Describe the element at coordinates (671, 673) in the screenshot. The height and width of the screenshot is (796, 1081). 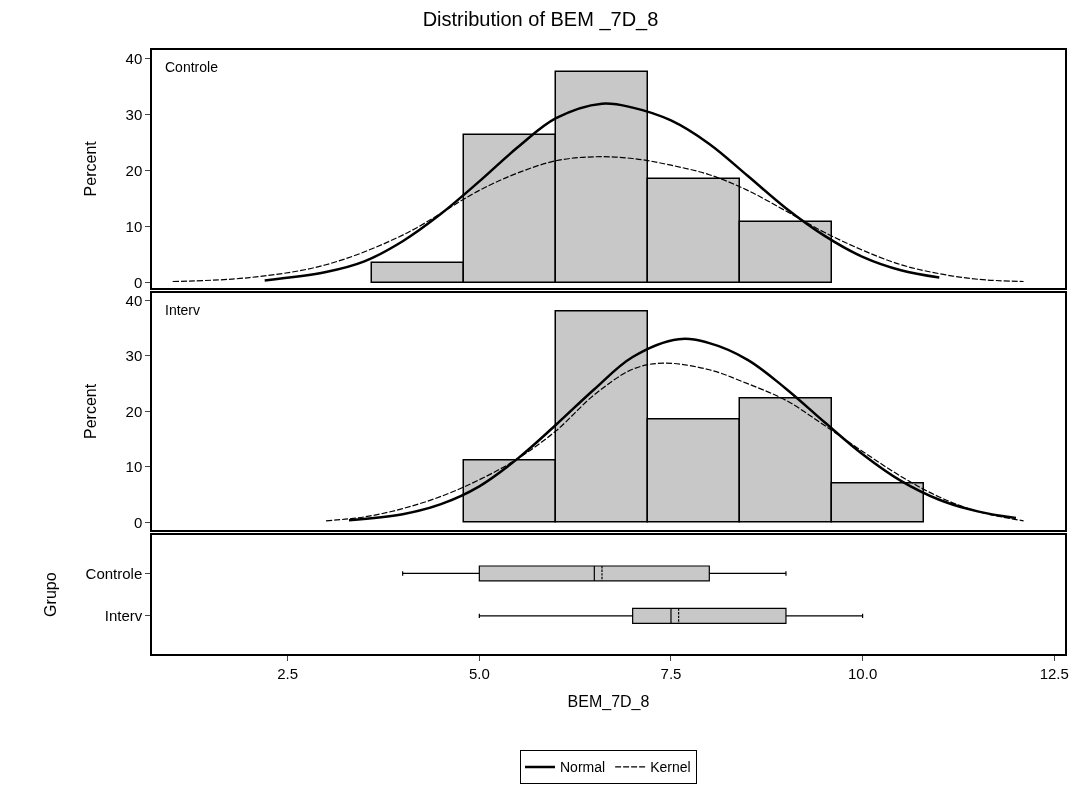
I see `x-tick-label: 7.5` at that location.